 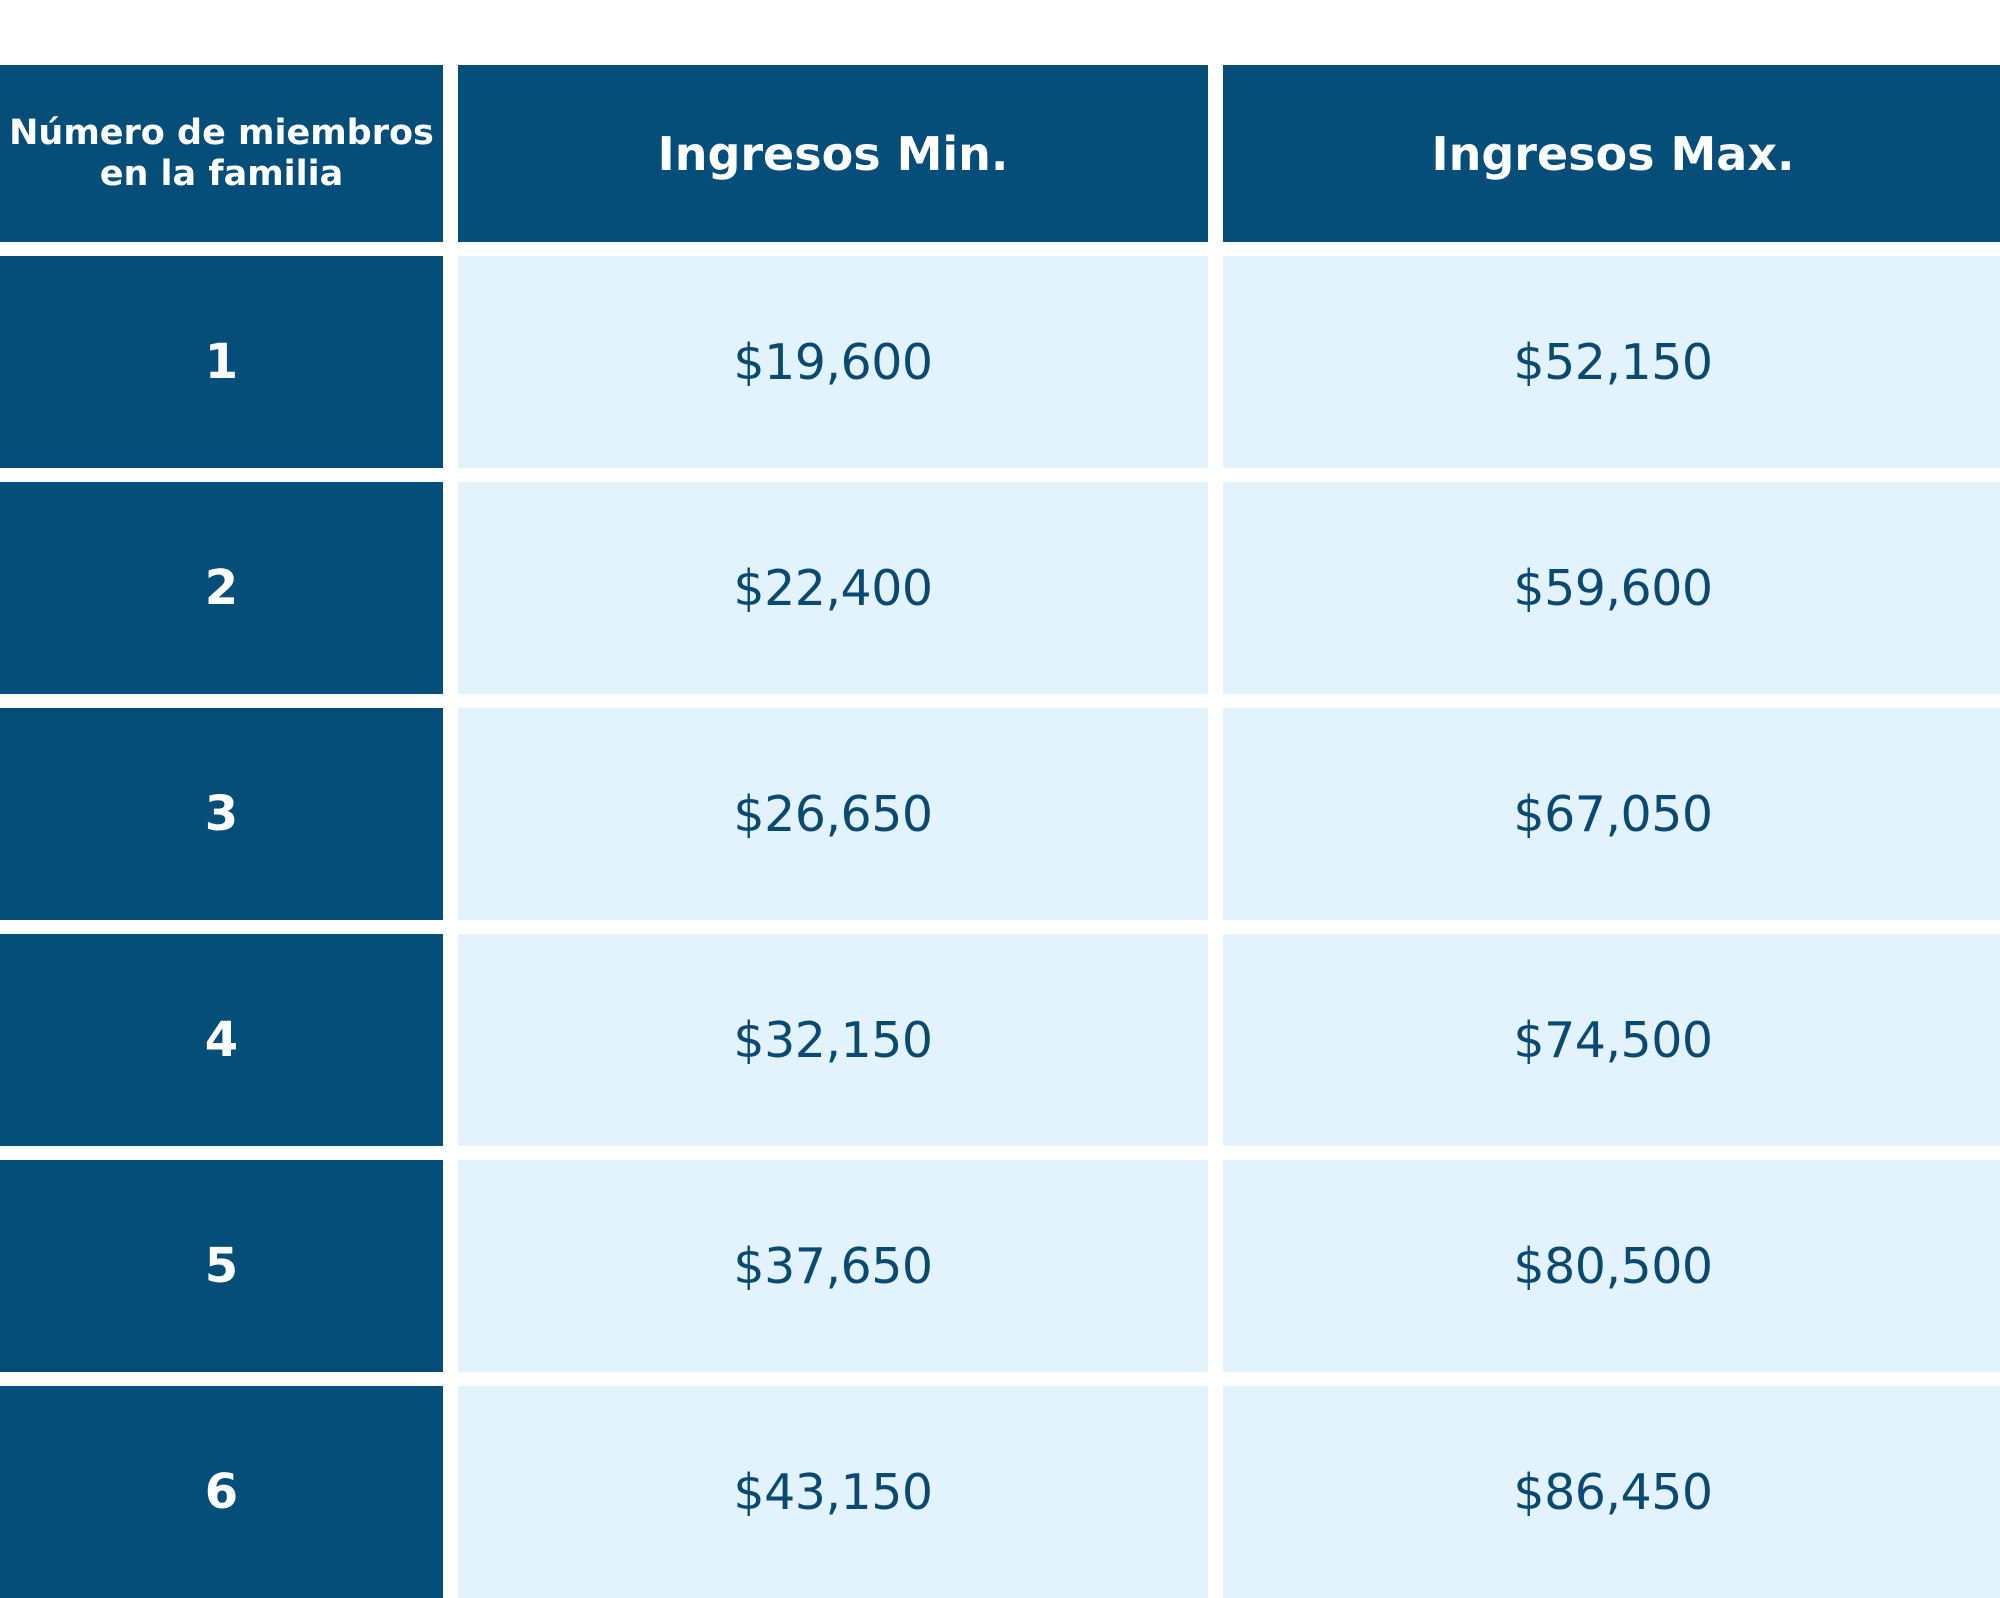 What do you see at coordinates (1611, 1492) in the screenshot?
I see `max-income-value: $86,450` at bounding box center [1611, 1492].